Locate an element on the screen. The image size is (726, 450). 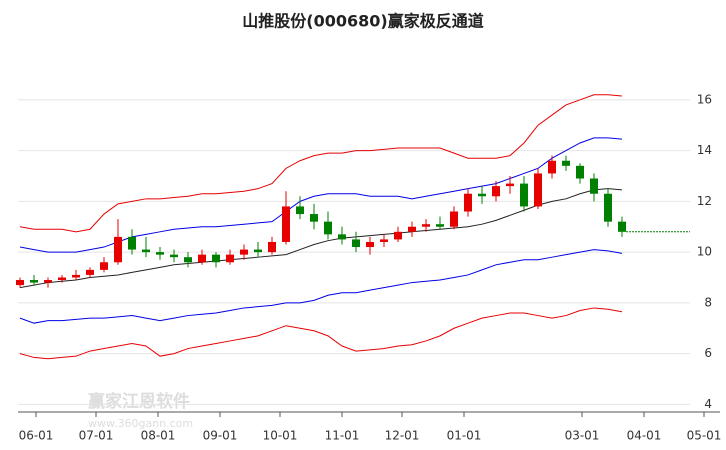
y-tick-label: 4 is located at coordinates (708, 404).